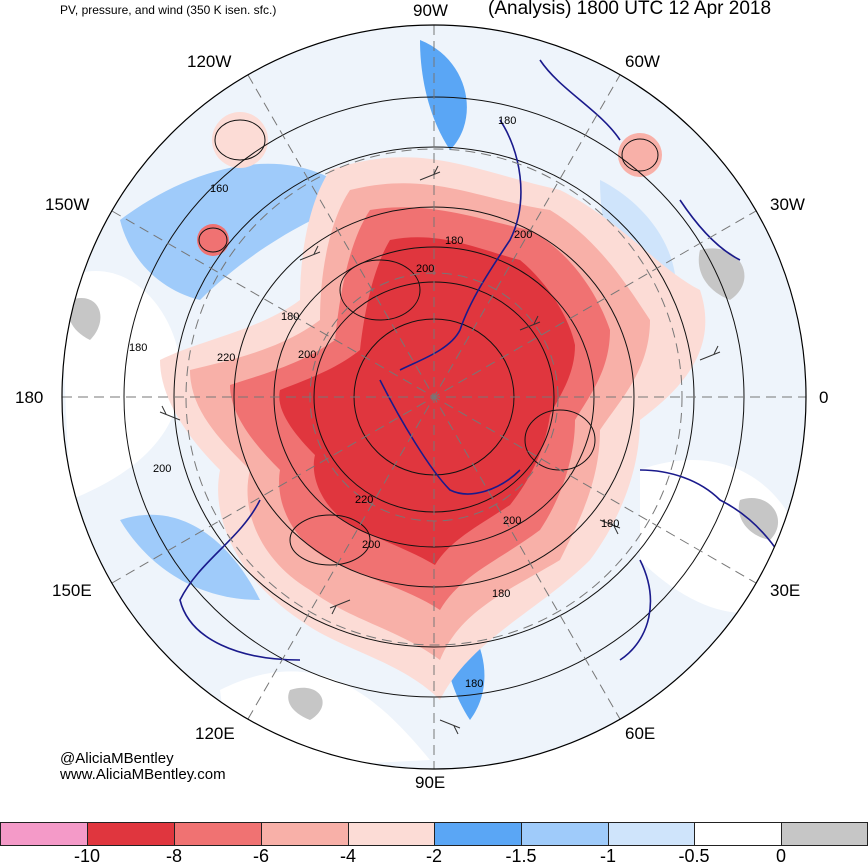 The height and width of the screenshot is (867, 868). What do you see at coordinates (443, 95) in the screenshot?
I see `pv-blue-band-north` at bounding box center [443, 95].